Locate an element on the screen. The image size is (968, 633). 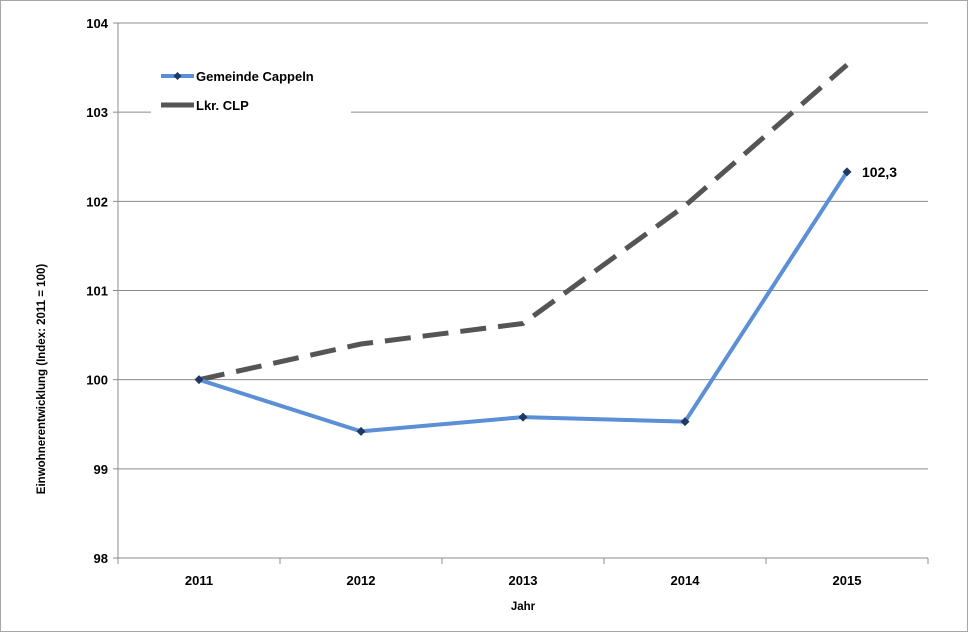
y-tick-label-99: 99 is located at coordinates (101, 469).